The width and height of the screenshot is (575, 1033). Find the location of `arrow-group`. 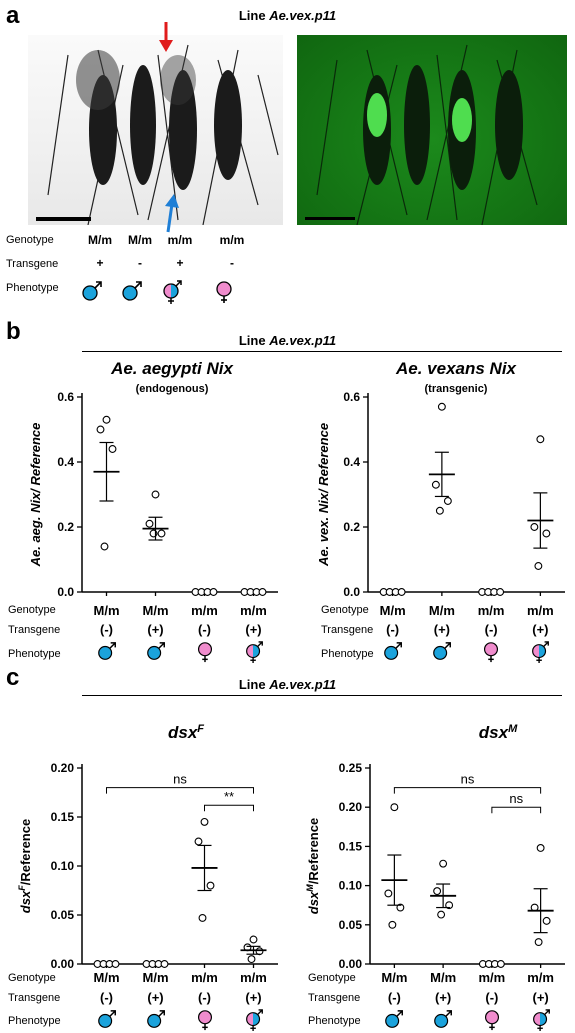

arrow-group is located at coordinates (169, 127).